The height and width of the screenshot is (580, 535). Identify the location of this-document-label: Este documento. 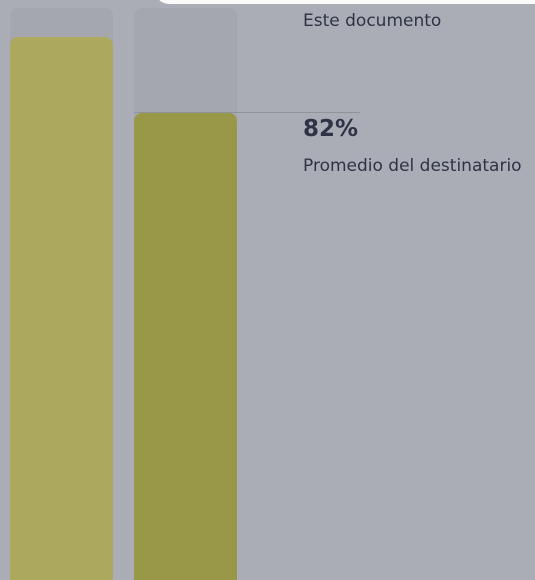
(372, 21).